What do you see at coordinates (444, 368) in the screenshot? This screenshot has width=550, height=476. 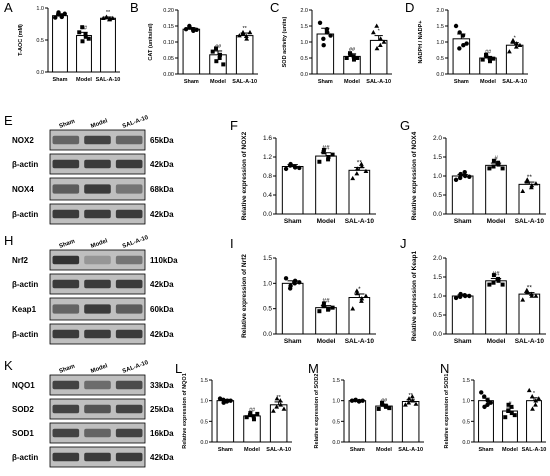 I see `panel-letter-n: N` at bounding box center [444, 368].